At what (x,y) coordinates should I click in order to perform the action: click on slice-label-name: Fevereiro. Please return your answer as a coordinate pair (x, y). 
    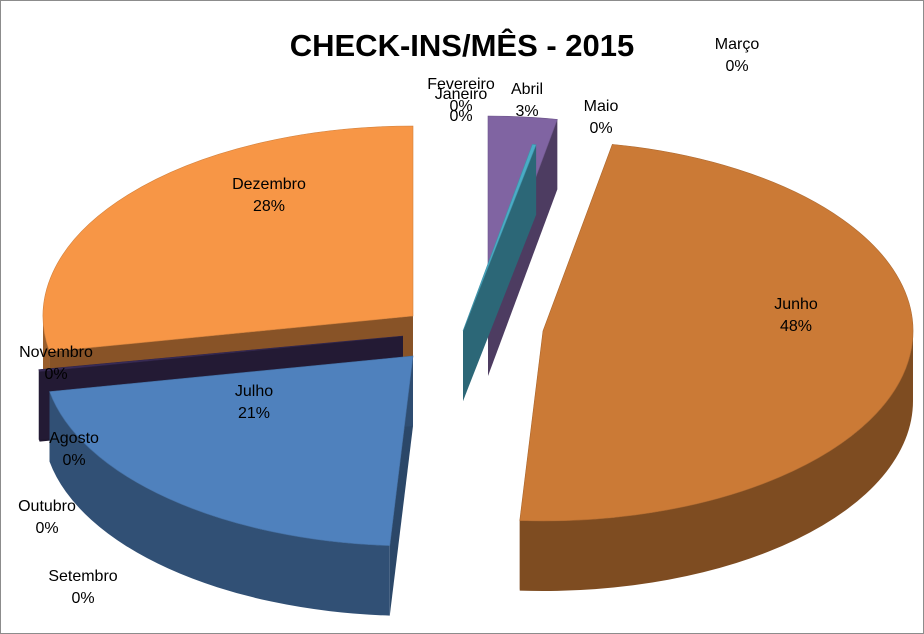
    Looking at the image, I should click on (461, 84).